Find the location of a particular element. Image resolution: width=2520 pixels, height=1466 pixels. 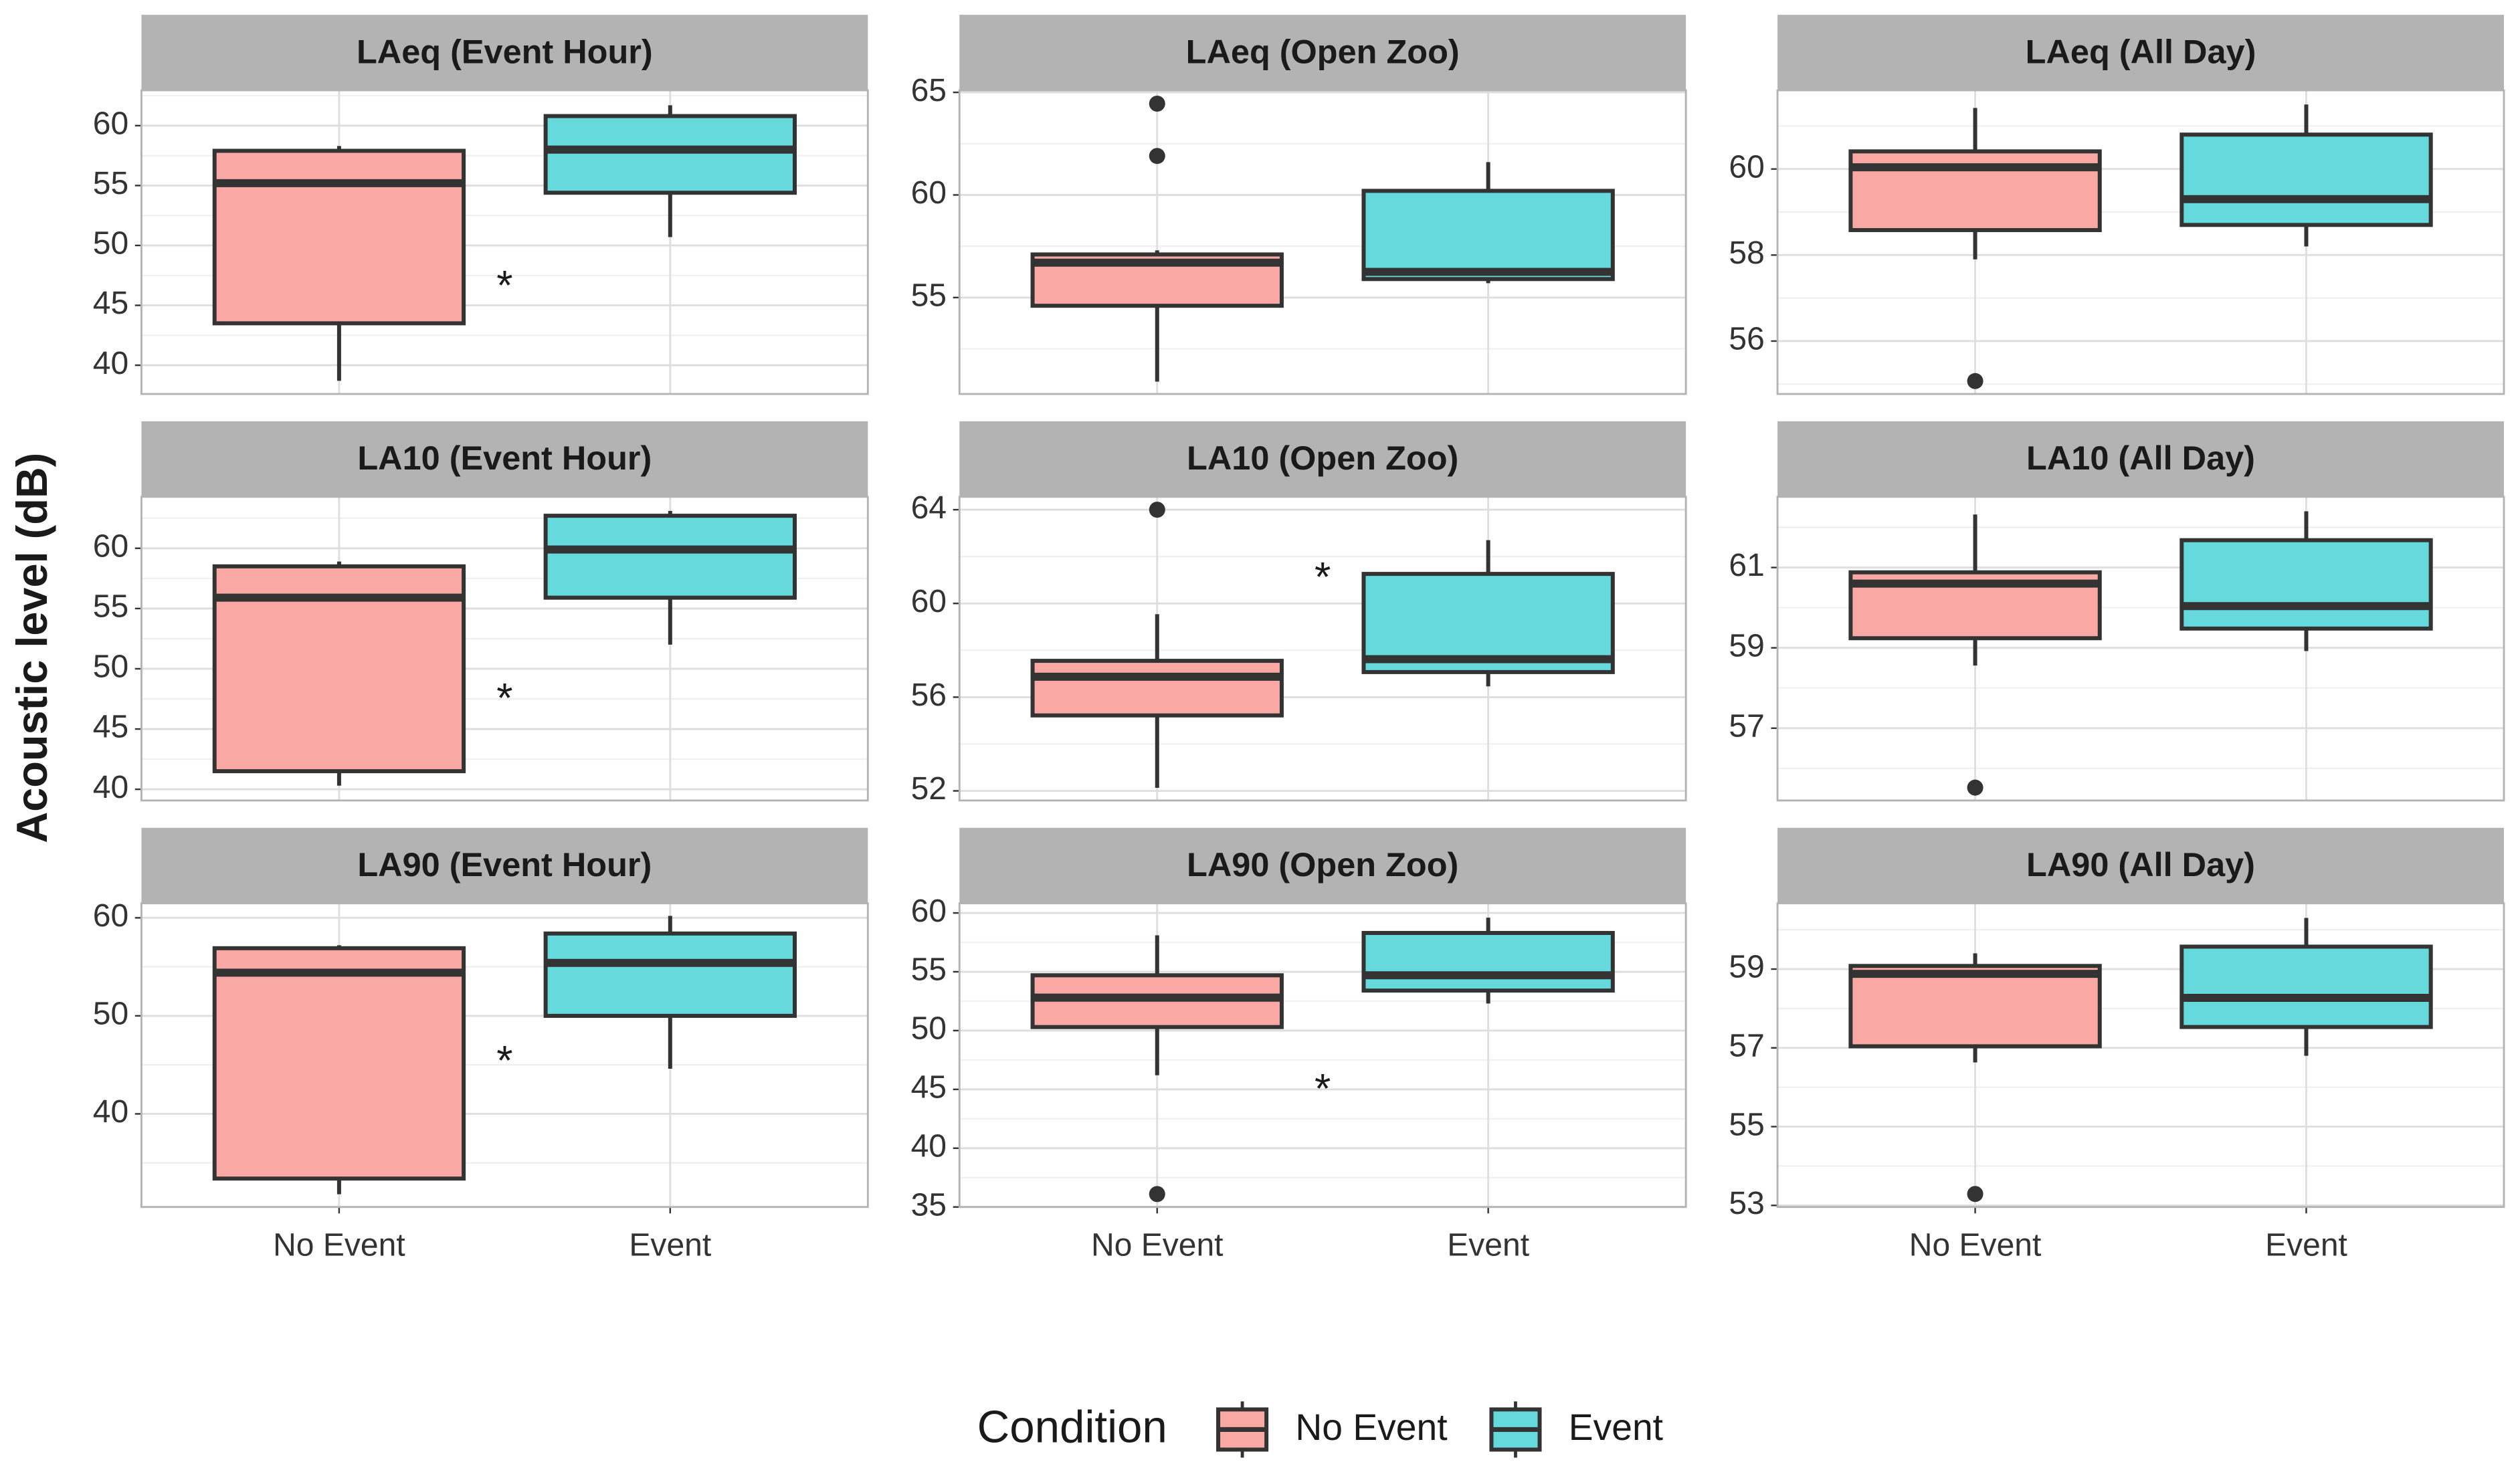

panel-title: LAeq (All Day) is located at coordinates (2141, 51).